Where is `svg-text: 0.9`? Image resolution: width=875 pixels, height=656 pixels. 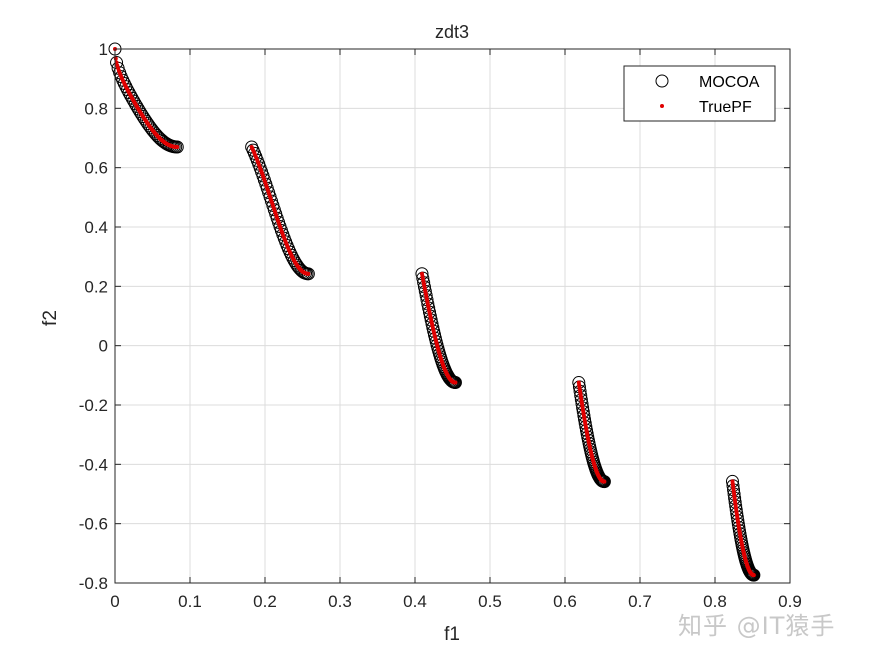 svg-text: 0.9 is located at coordinates (790, 601).